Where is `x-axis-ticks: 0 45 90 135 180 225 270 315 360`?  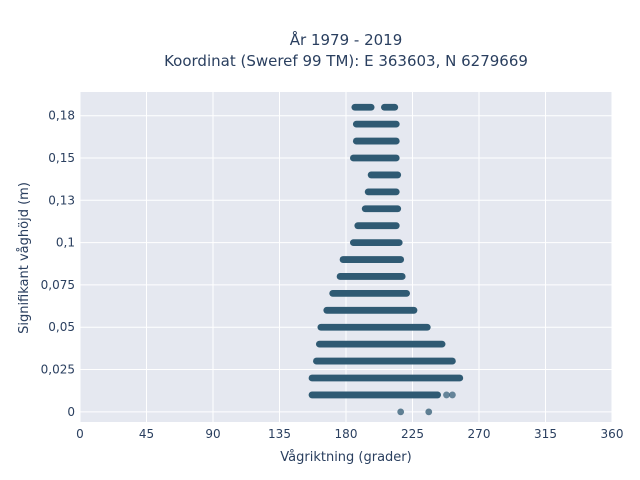
x-axis-ticks: 0 45 90 135 180 225 270 315 360 is located at coordinates (349, 434).